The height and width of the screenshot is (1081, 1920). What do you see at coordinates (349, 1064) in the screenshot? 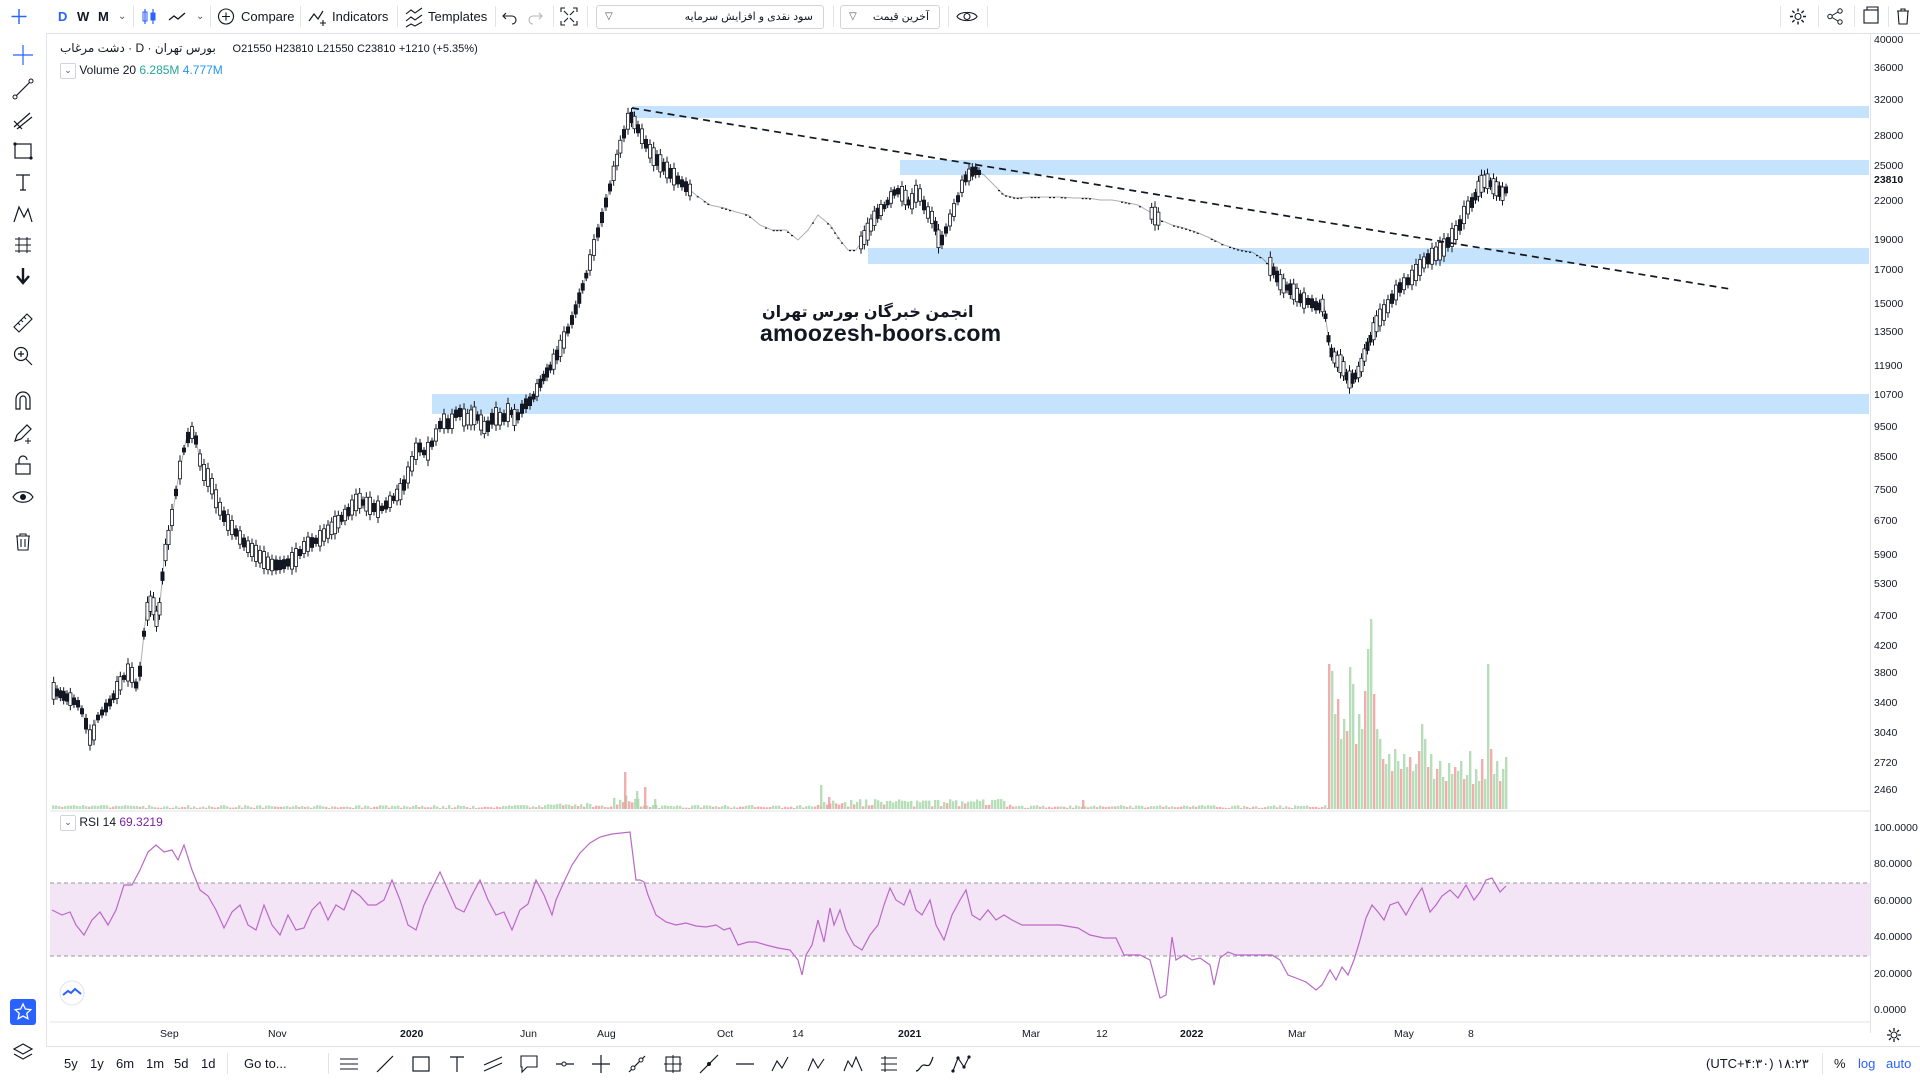
I see `horizontal-lines-tool-icon` at bounding box center [349, 1064].